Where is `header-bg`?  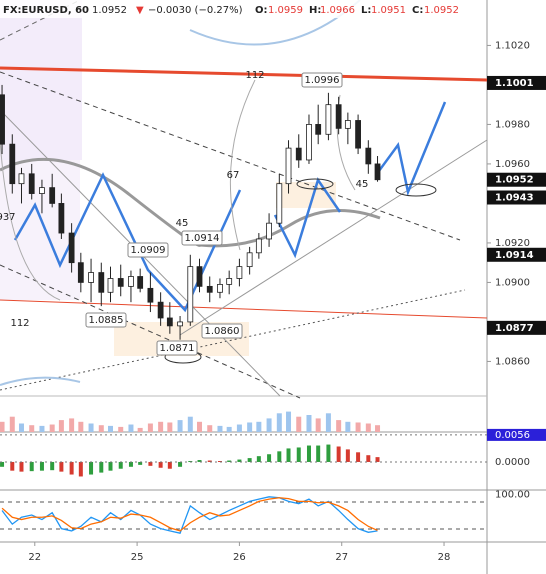 header-bg is located at coordinates (240, 9).